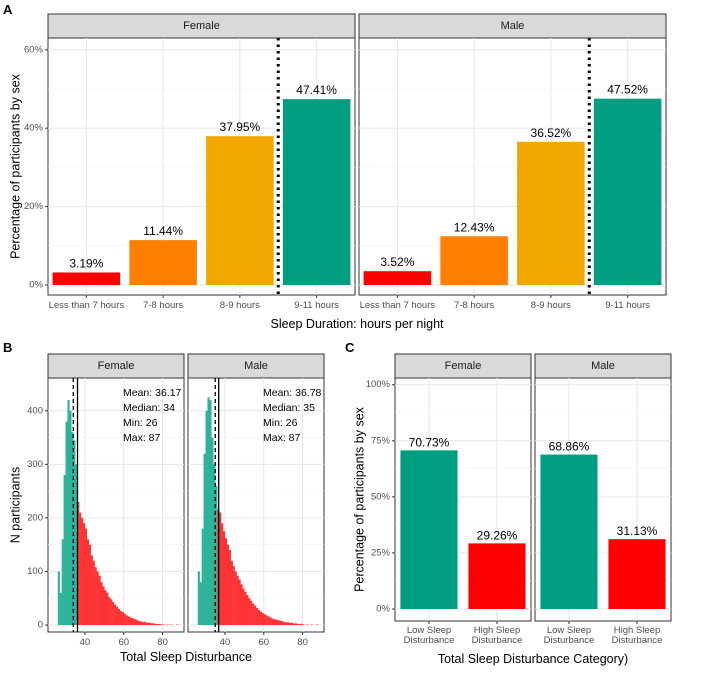 The height and width of the screenshot is (675, 708). Describe the element at coordinates (383, 609) in the screenshot. I see `c-y-tick-label: 0%` at that location.